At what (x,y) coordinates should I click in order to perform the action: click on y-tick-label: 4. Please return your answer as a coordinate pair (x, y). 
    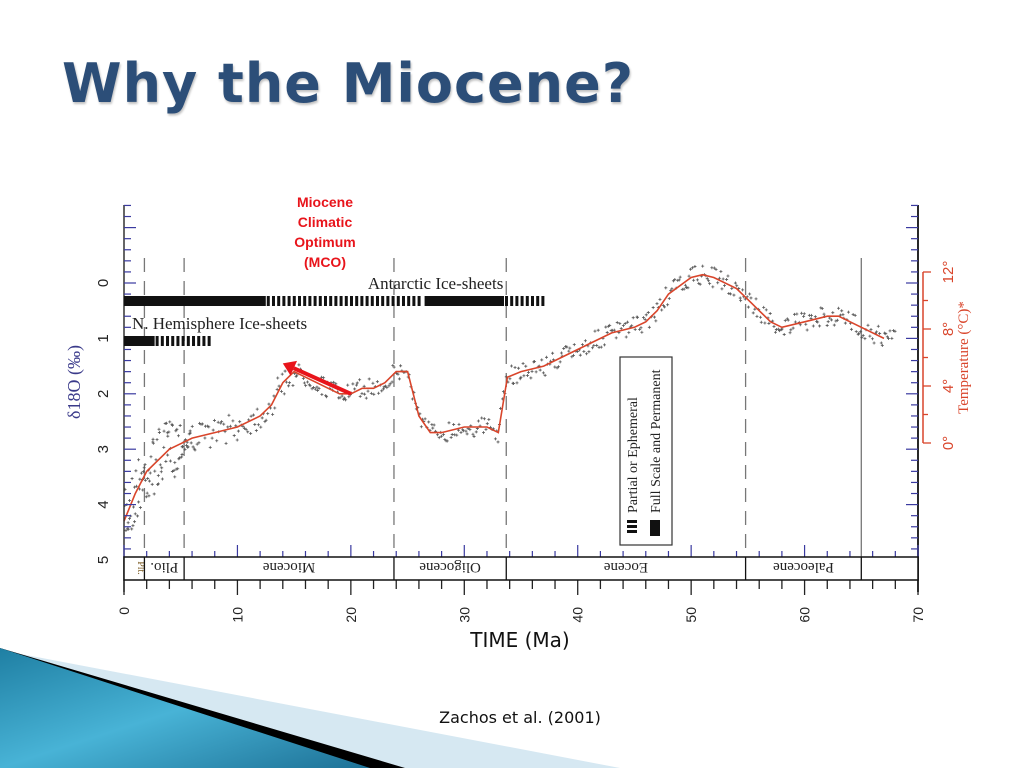
    Looking at the image, I should click on (103, 504).